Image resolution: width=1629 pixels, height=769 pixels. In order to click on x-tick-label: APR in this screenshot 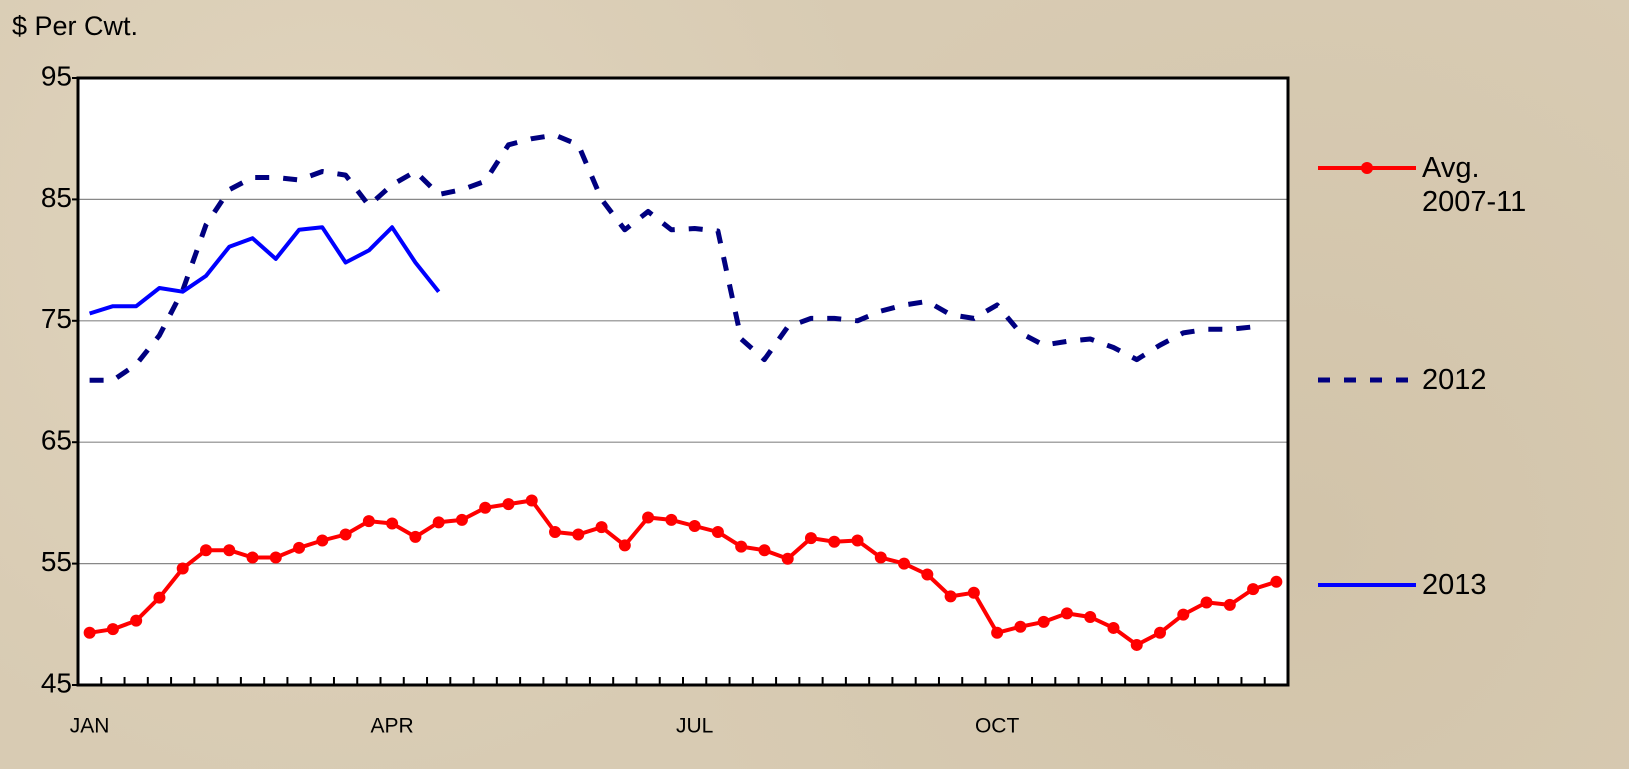, I will do `click(392, 726)`.